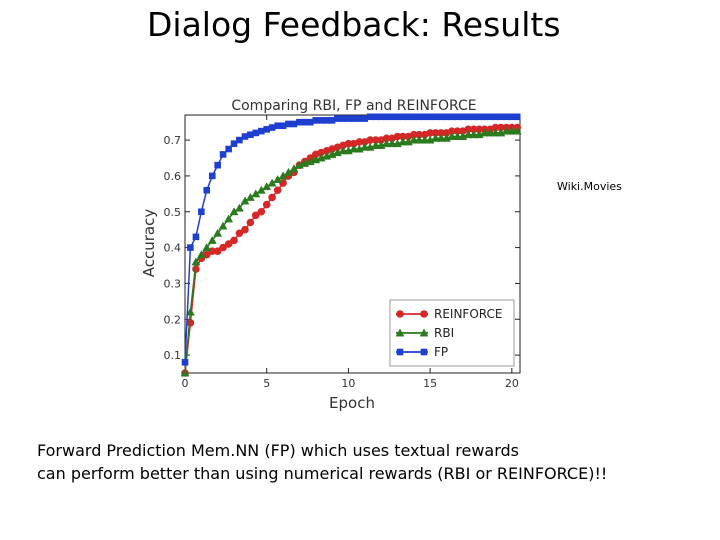 The height and width of the screenshot is (540, 720). What do you see at coordinates (444, 333) in the screenshot?
I see `legend-label-rbi: RBI` at bounding box center [444, 333].